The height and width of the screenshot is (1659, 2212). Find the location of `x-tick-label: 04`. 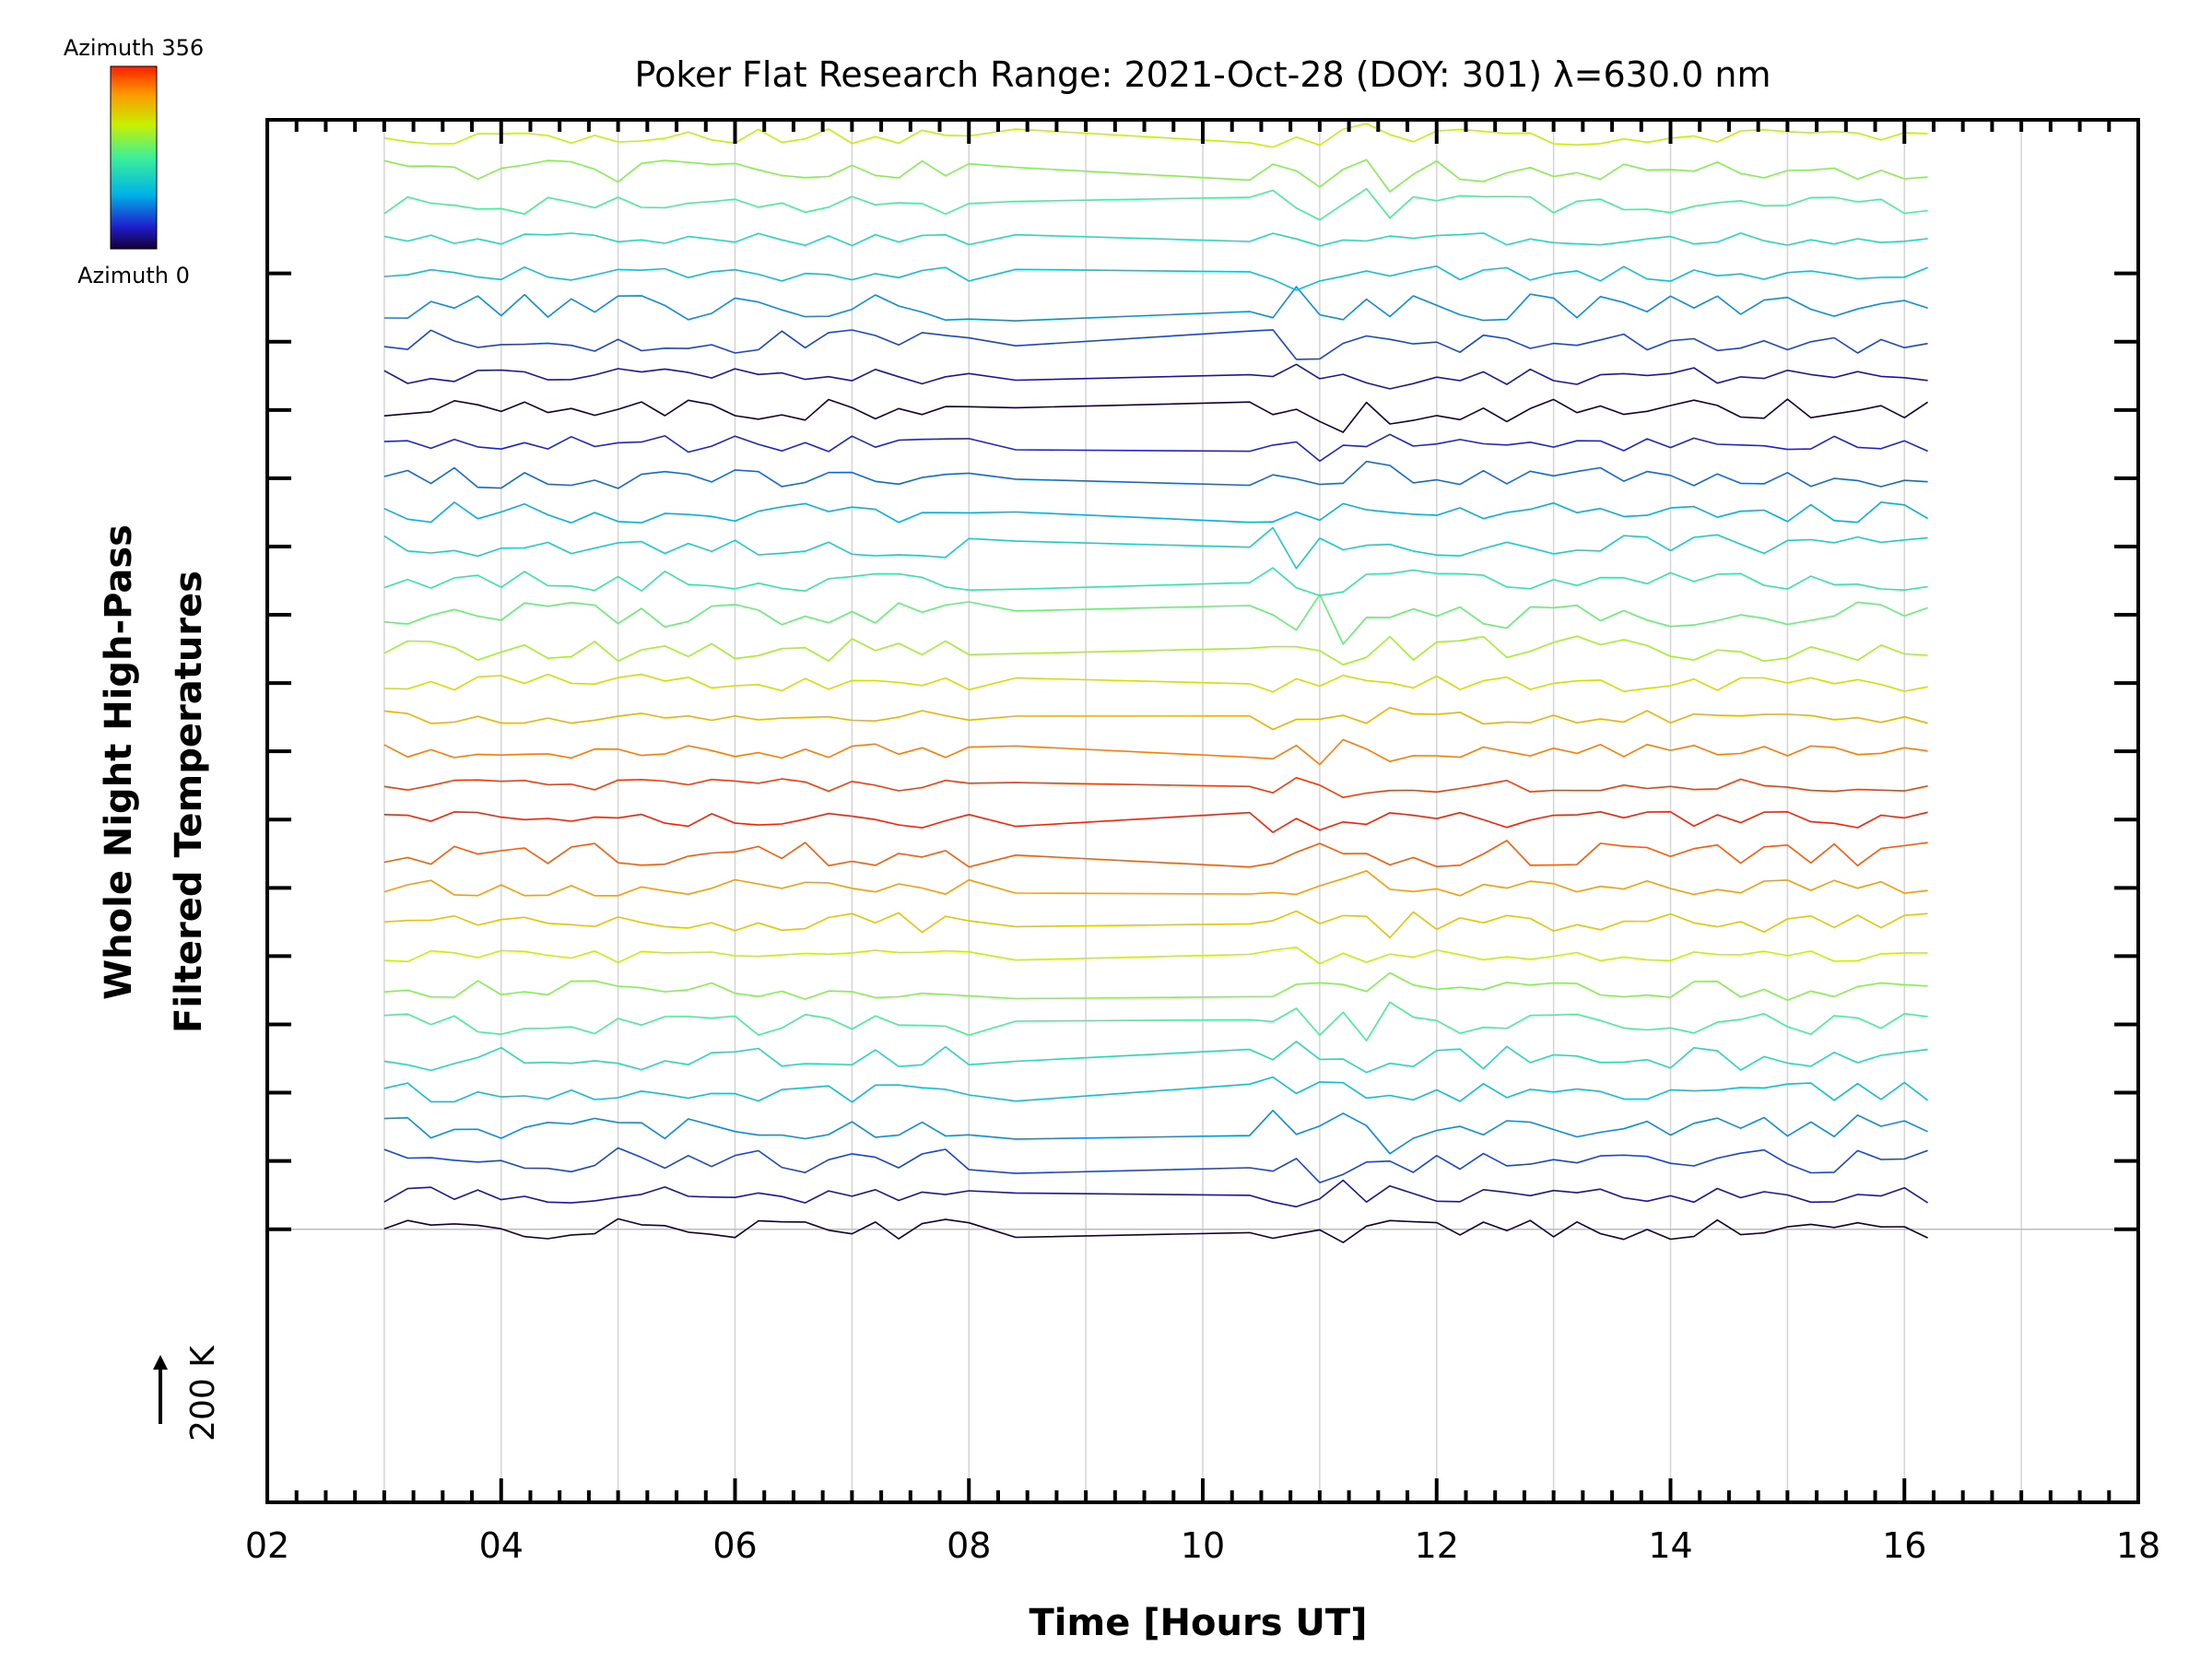

x-tick-label: 04 is located at coordinates (501, 1545).